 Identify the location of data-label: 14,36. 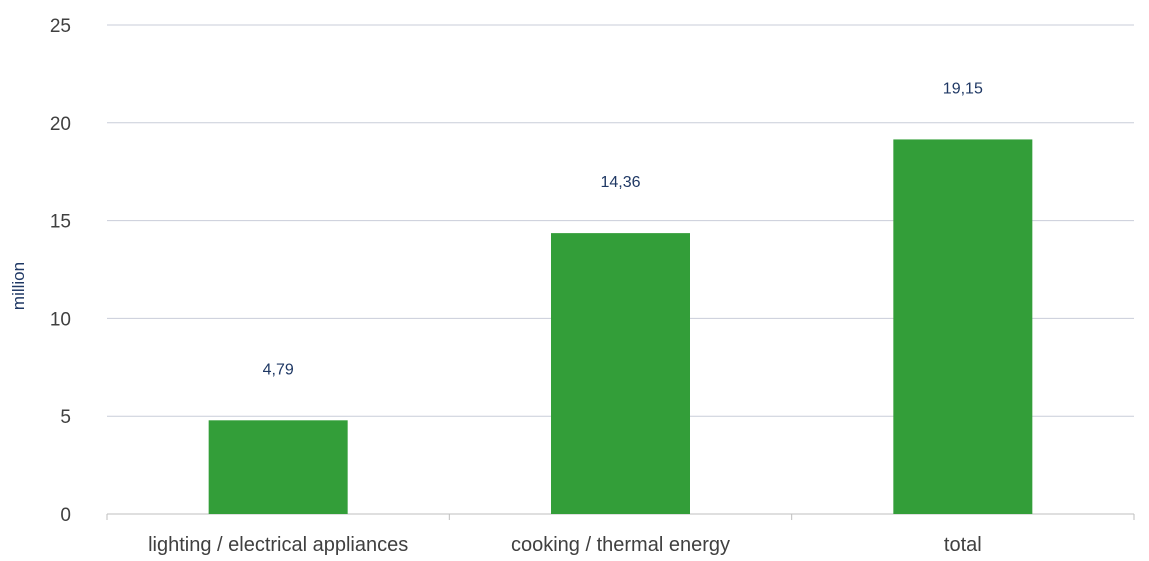
(620, 182).